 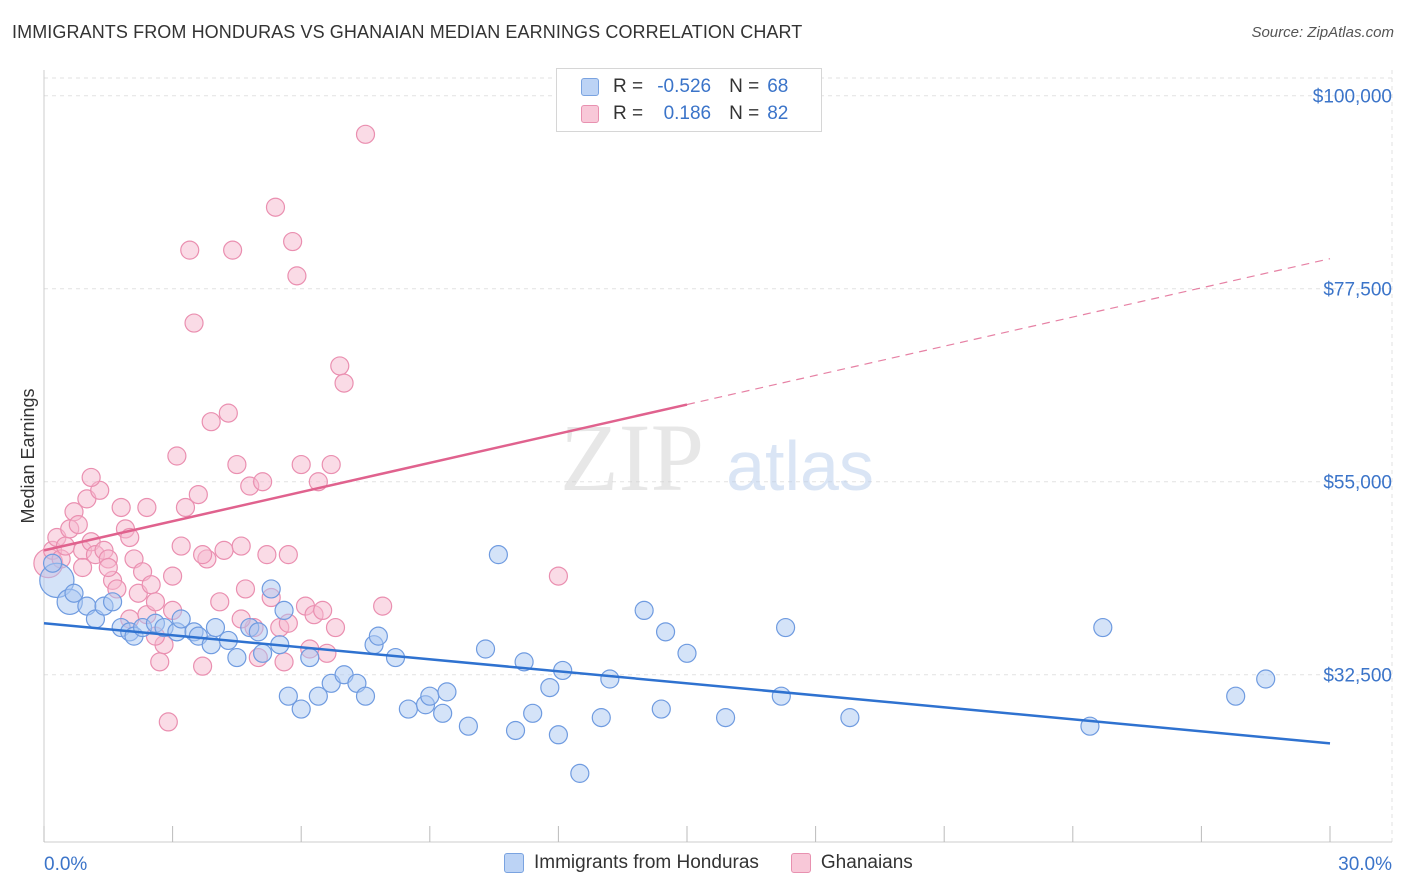 I want to click on honduras-legend-label: Immigrants from Honduras, so click(x=646, y=862).